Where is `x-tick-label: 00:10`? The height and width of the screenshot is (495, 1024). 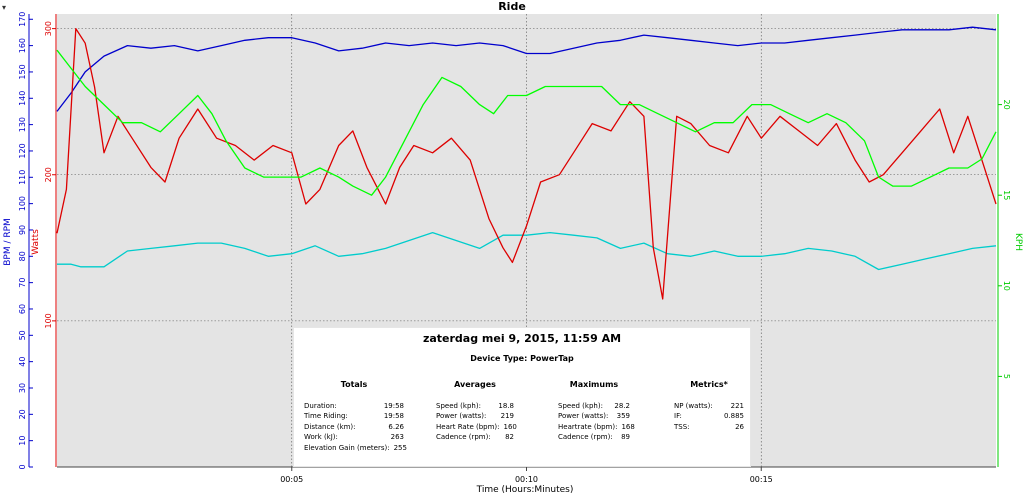 x-tick-label: 00:10 is located at coordinates (526, 479).